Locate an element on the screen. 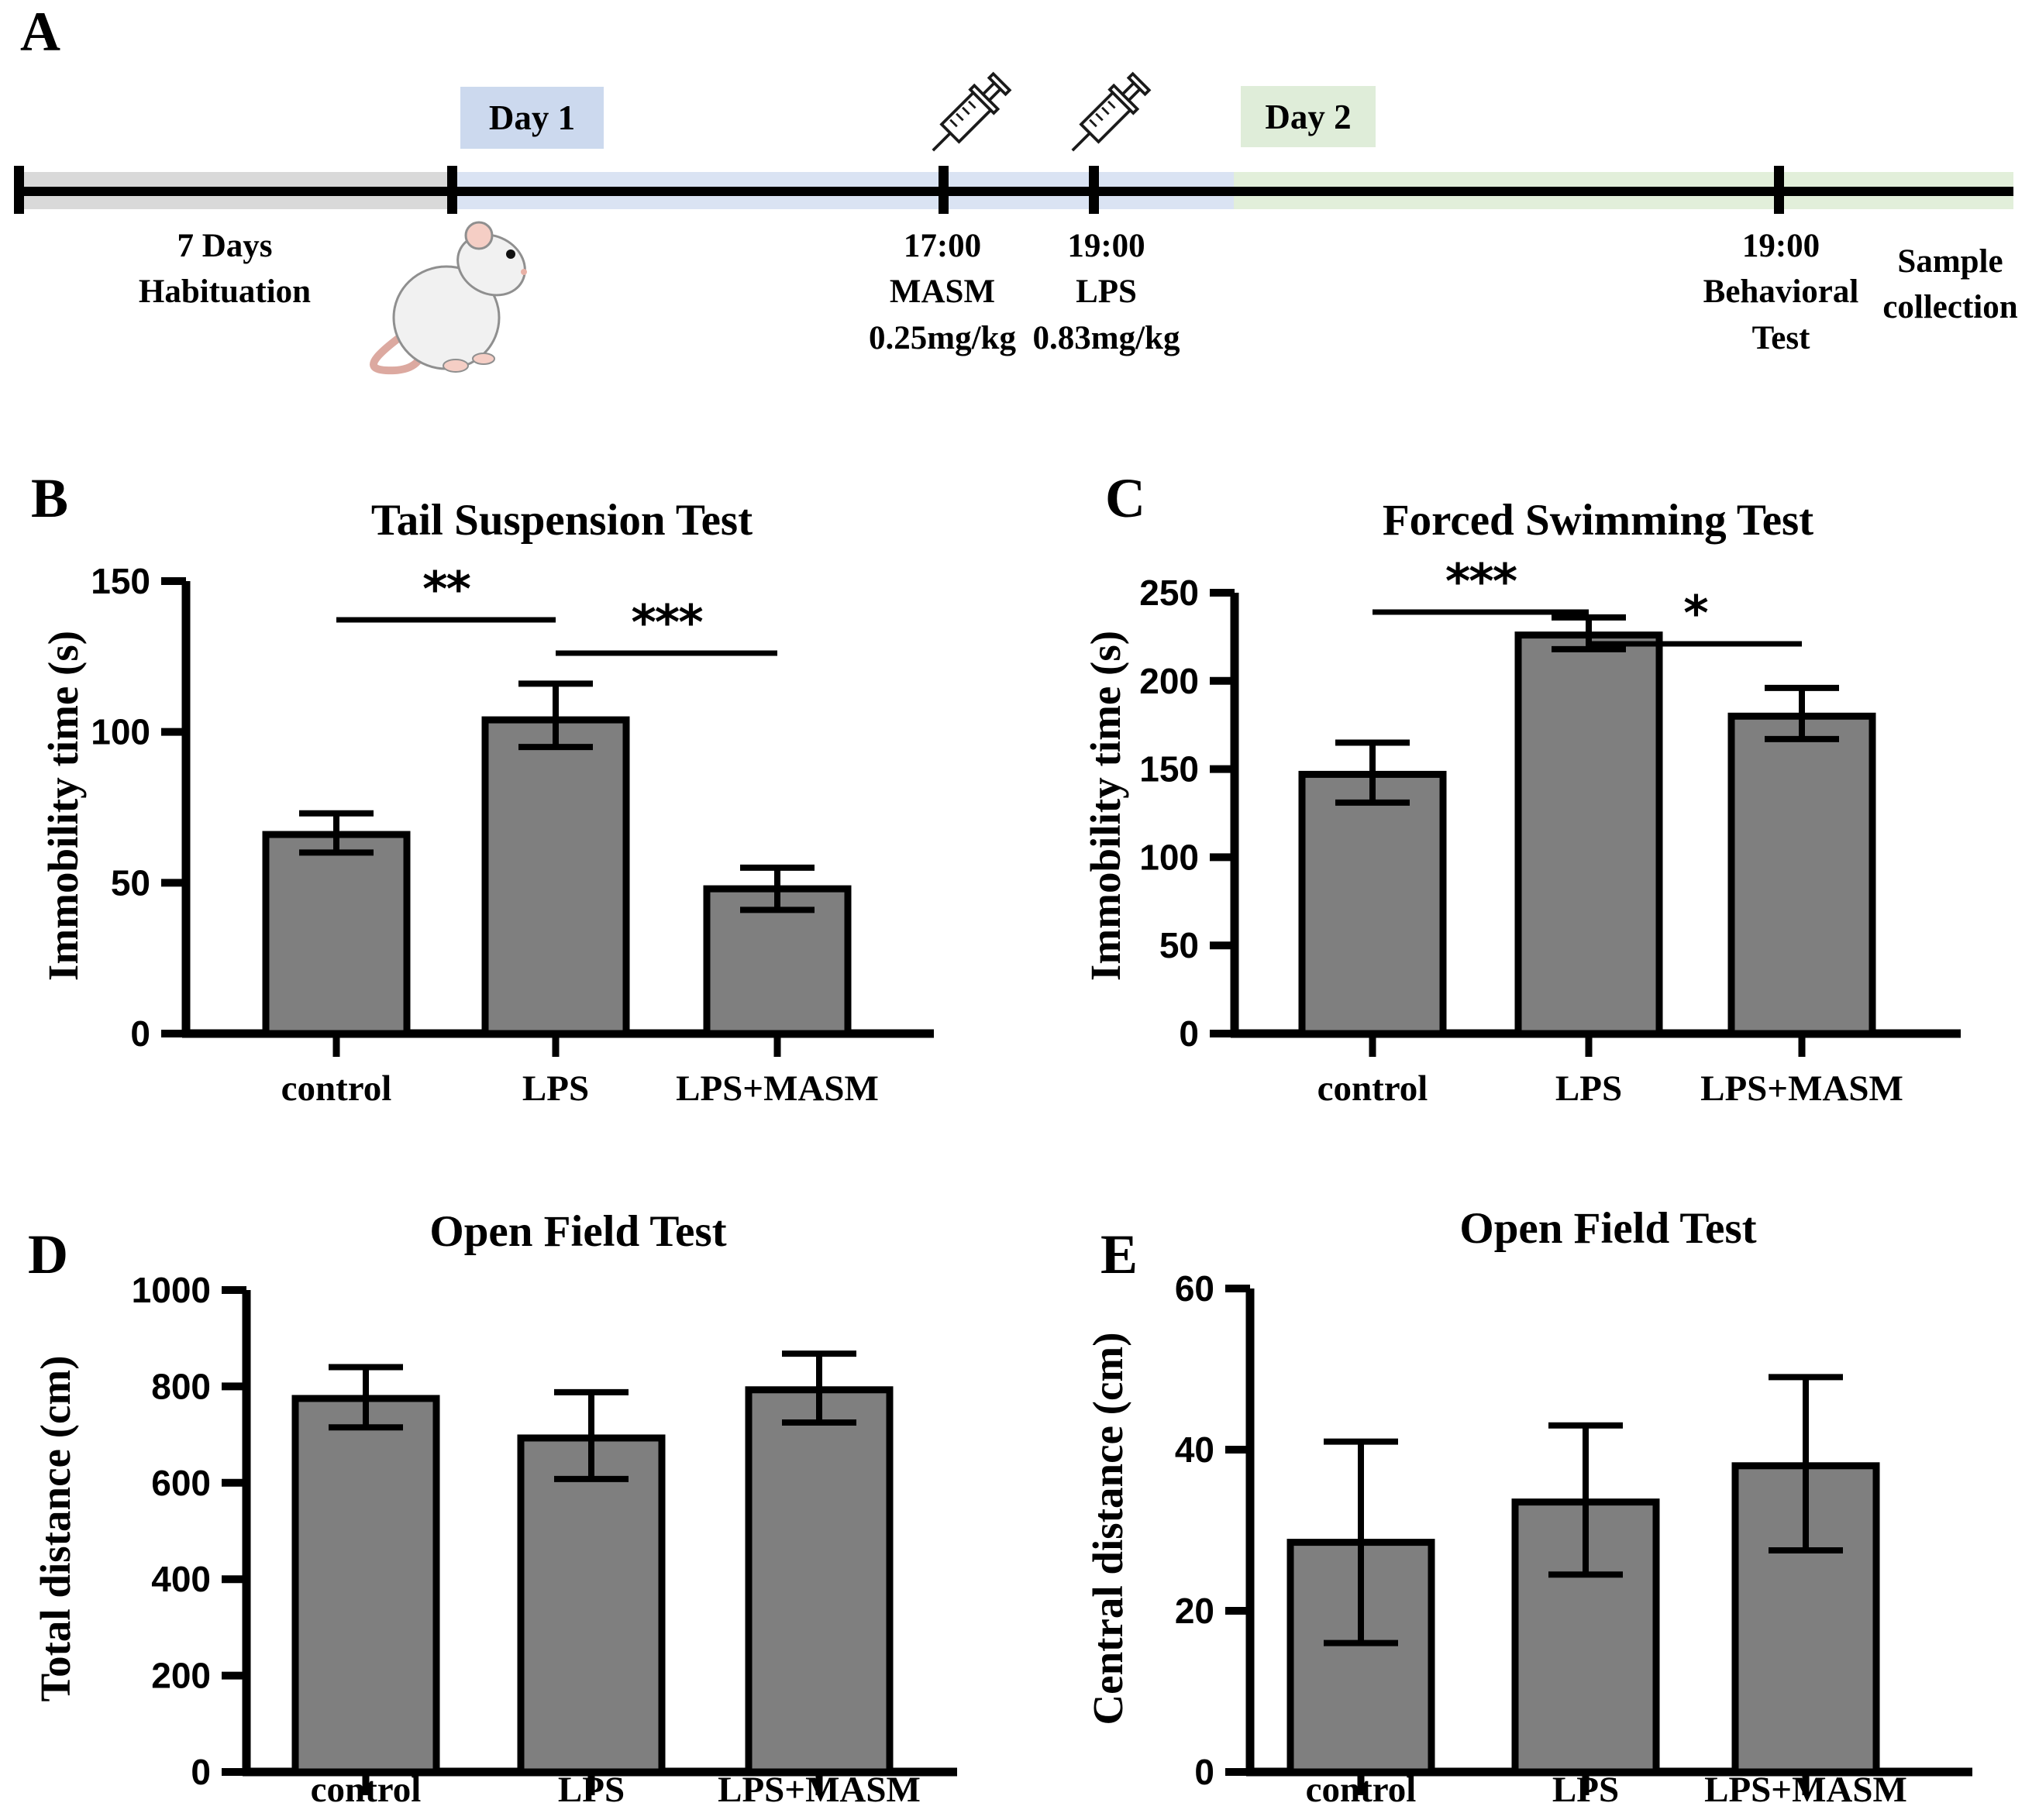 This screenshot has width=2039, height=1820. timeline-behavioral-tick is located at coordinates (1779, 190).